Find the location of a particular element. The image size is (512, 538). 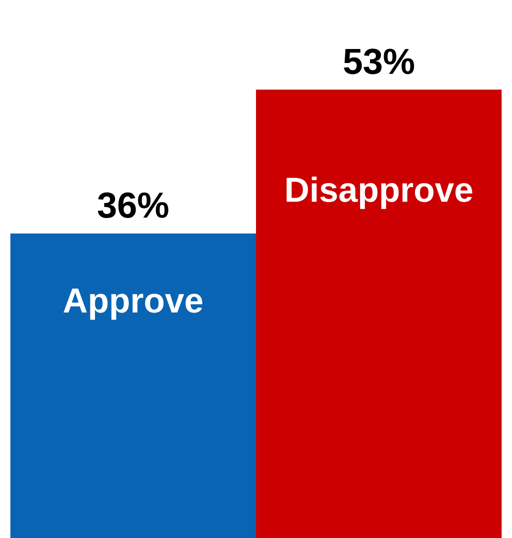

x-tick-label: Disapprove is located at coordinates (379, 192).